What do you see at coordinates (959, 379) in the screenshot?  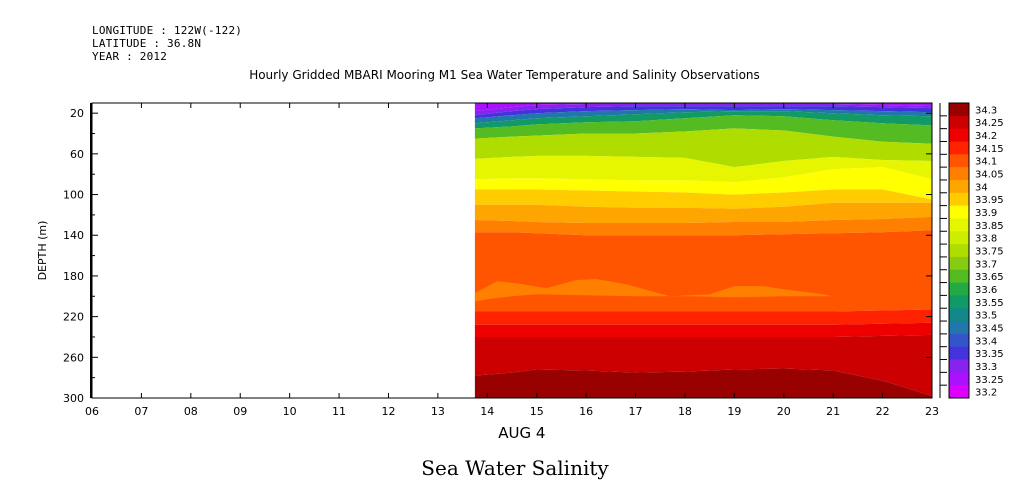 I see `colorbar-swatch-33.25` at bounding box center [959, 379].